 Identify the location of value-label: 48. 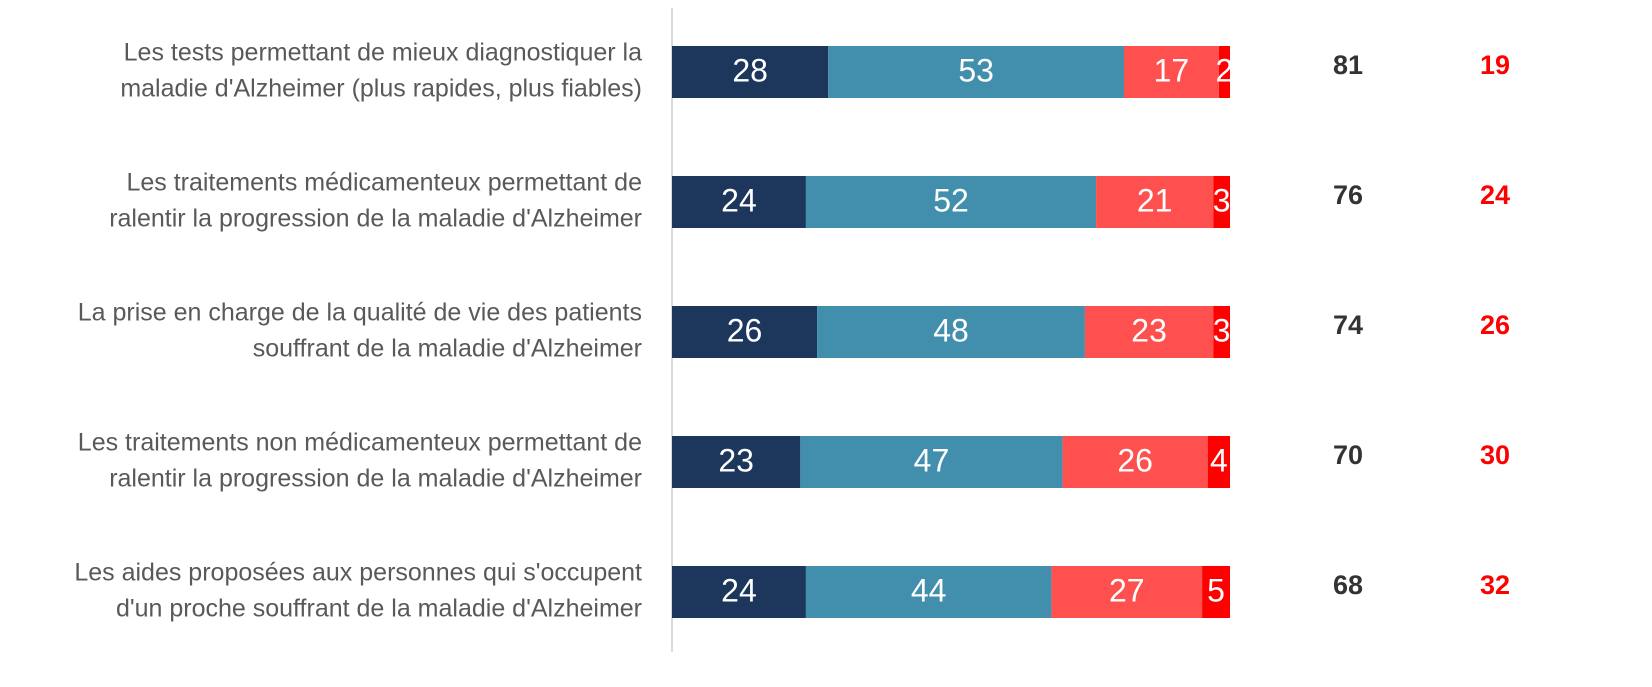
(951, 330).